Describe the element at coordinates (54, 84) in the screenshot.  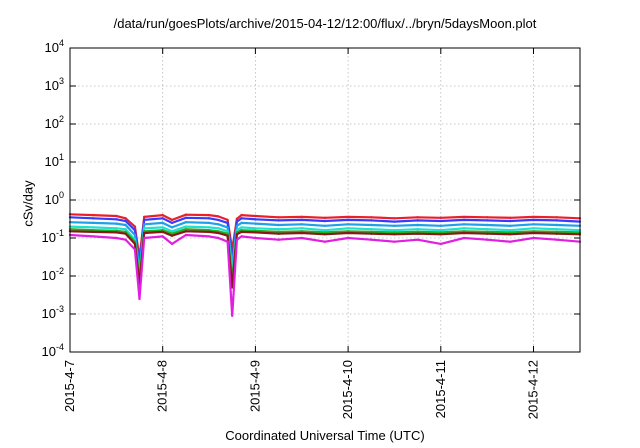
I see `y-tick-label: 10³` at that location.